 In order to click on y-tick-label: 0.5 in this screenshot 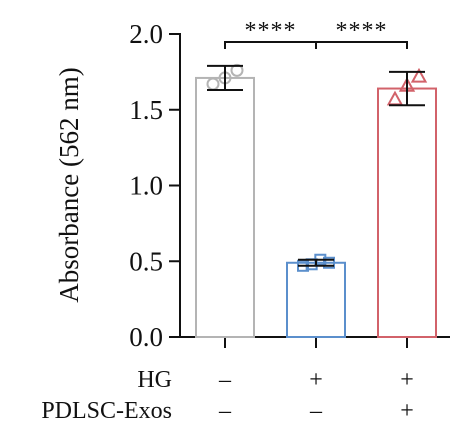, I will do `click(146, 261)`.